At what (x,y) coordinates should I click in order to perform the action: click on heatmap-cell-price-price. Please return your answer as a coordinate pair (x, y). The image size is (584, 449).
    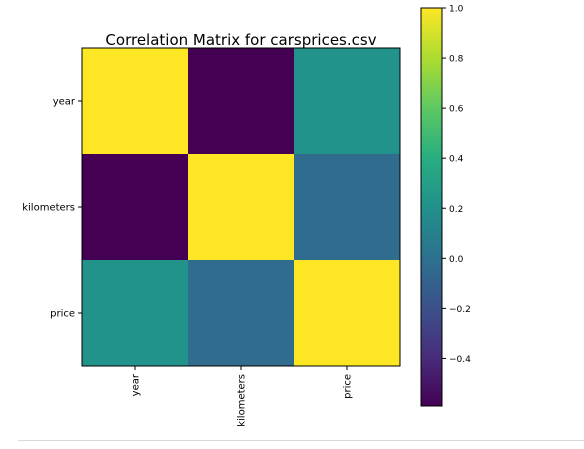
    Looking at the image, I should click on (347, 313).